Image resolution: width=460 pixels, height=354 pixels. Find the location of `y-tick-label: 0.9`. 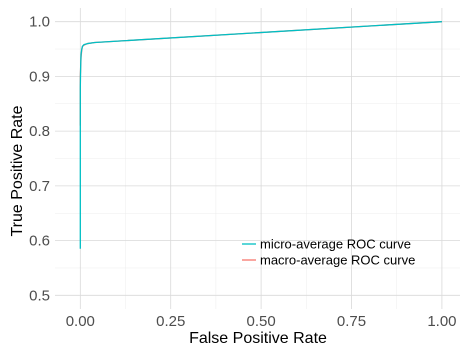

y-tick-label: 0.9 is located at coordinates (39, 76).